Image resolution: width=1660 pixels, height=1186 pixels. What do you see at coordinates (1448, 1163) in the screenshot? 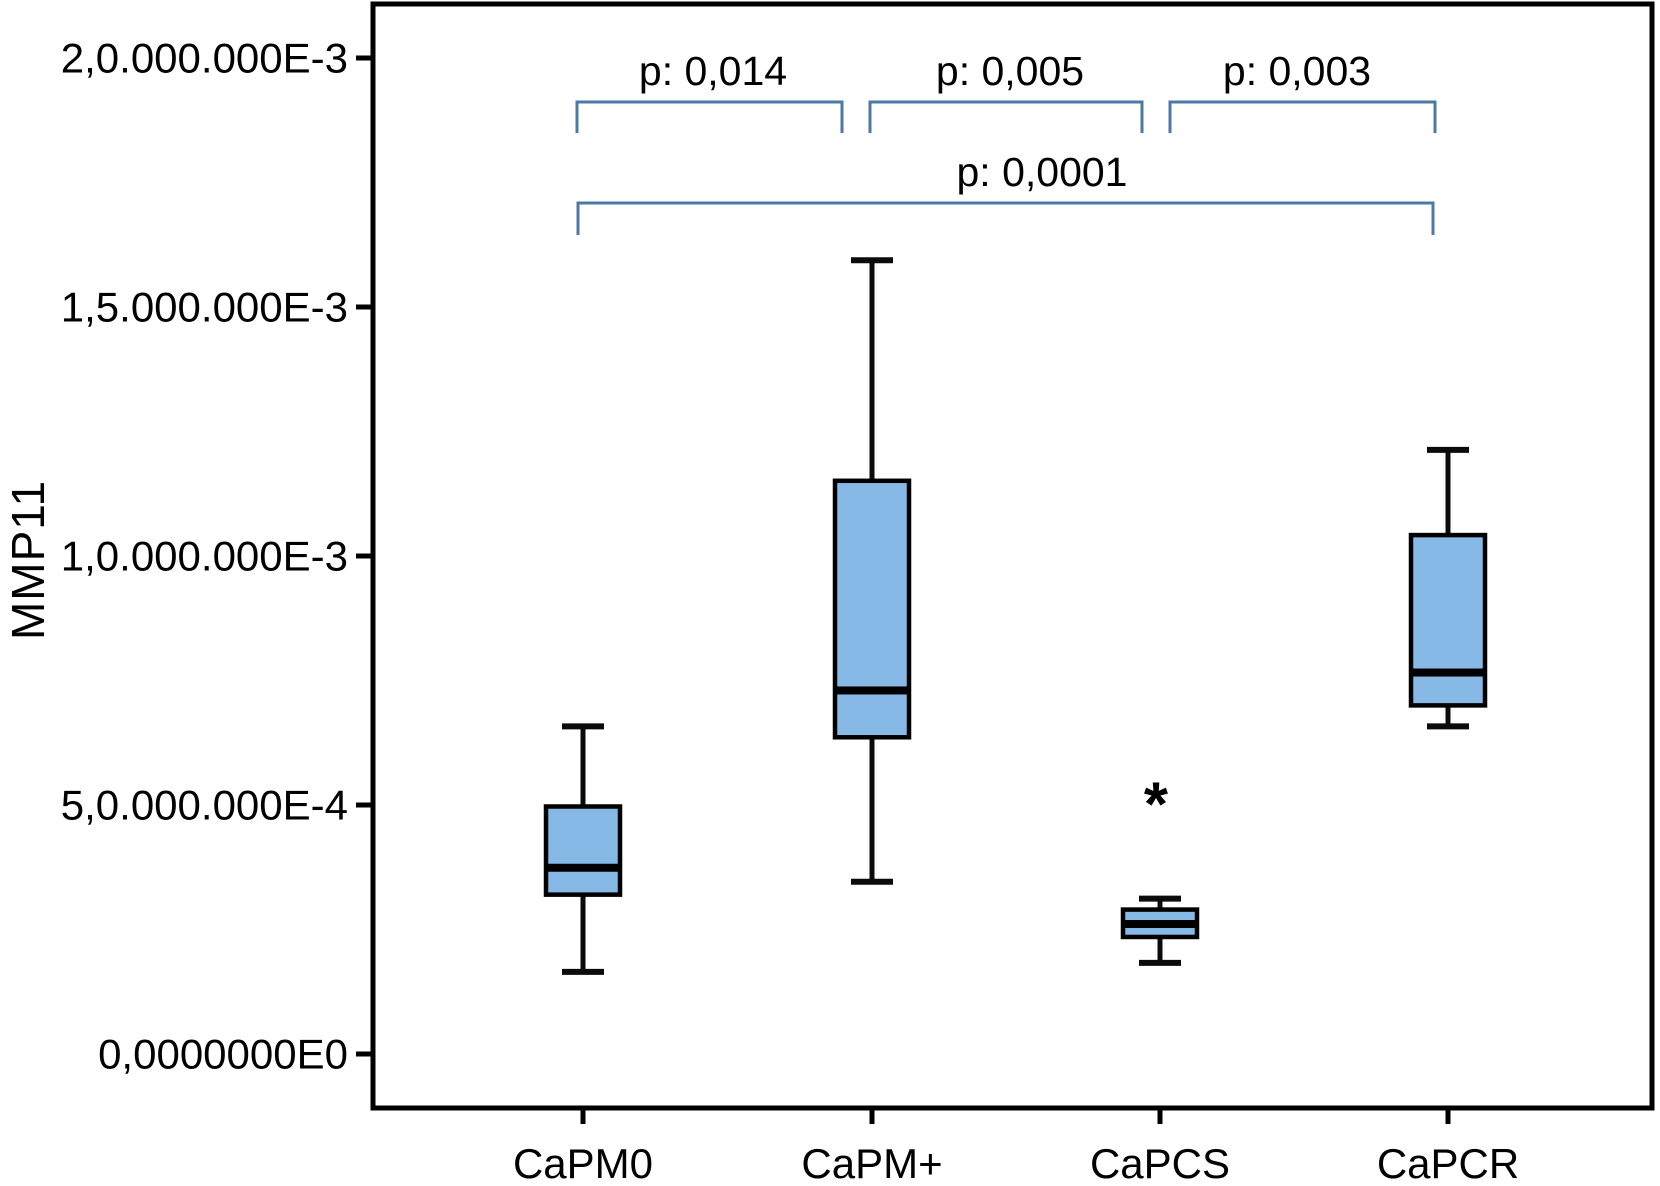
I see `x-tick-label: CaPCR` at bounding box center [1448, 1163].